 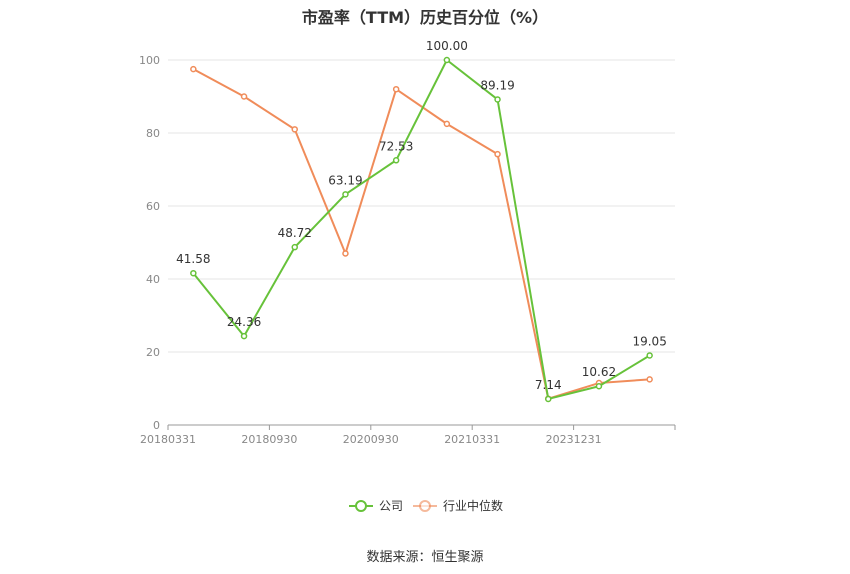 I want to click on data-label: 48.72, so click(x=295, y=233).